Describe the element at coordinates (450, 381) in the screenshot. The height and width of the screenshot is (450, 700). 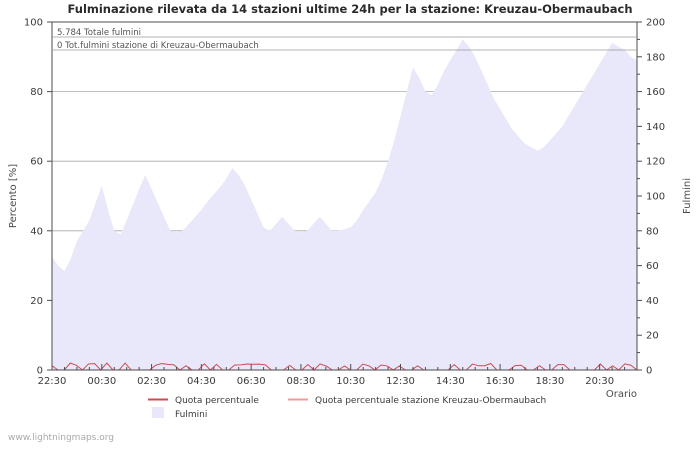
I see `x-axis-tick-label: 14:30` at that location.